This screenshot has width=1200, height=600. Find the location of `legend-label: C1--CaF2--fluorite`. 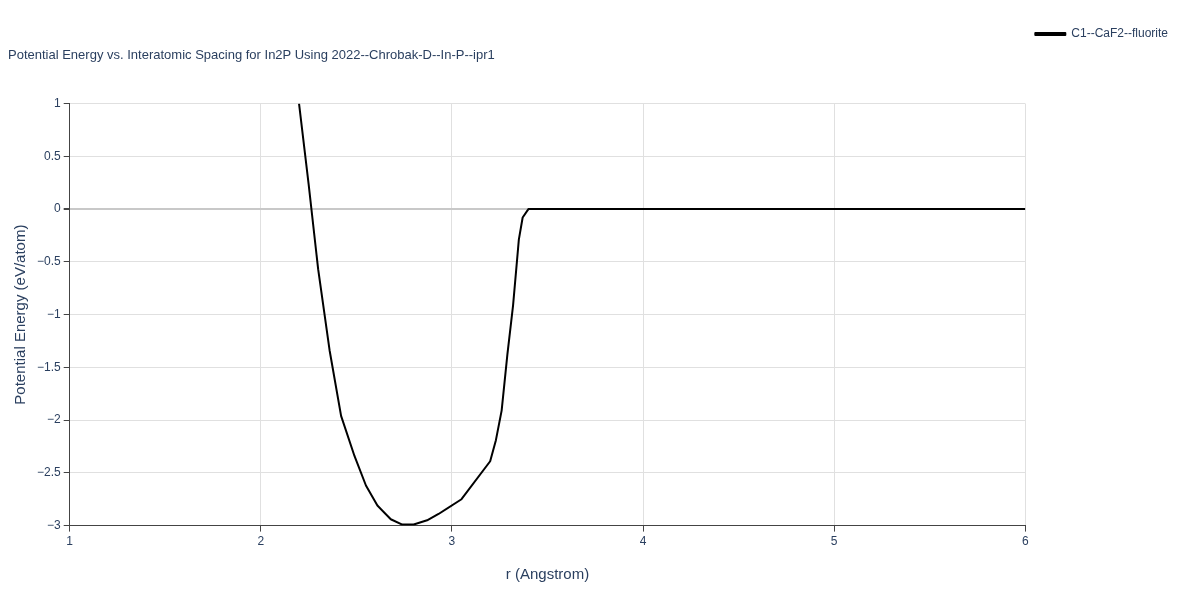

legend-label: C1--CaF2--fluorite is located at coordinates (1120, 33).